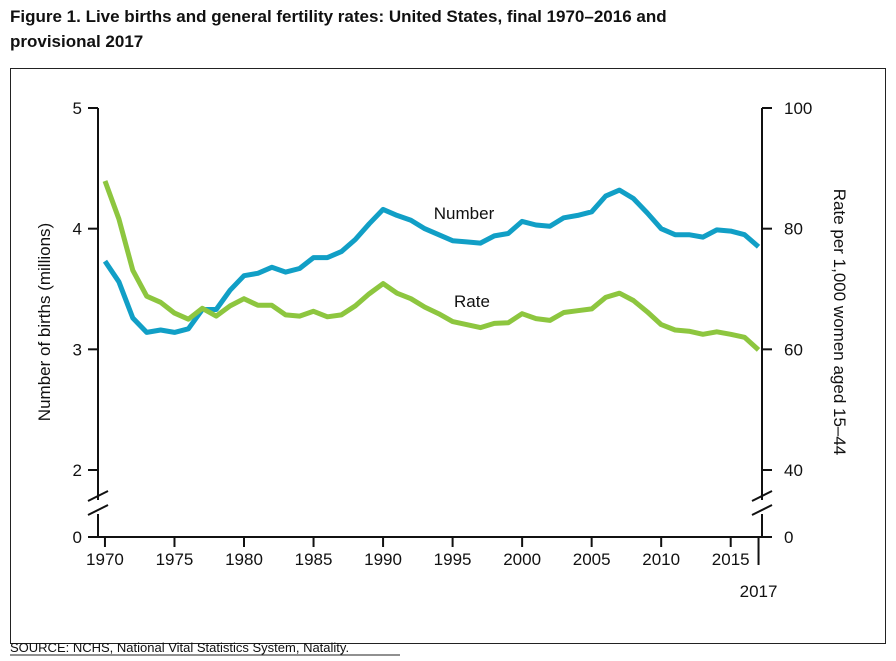 This screenshot has width=896, height=661. Describe the element at coordinates (839, 322) in the screenshot. I see `y2-axis-label: Rate per 1,000 women aged 15–44` at that location.